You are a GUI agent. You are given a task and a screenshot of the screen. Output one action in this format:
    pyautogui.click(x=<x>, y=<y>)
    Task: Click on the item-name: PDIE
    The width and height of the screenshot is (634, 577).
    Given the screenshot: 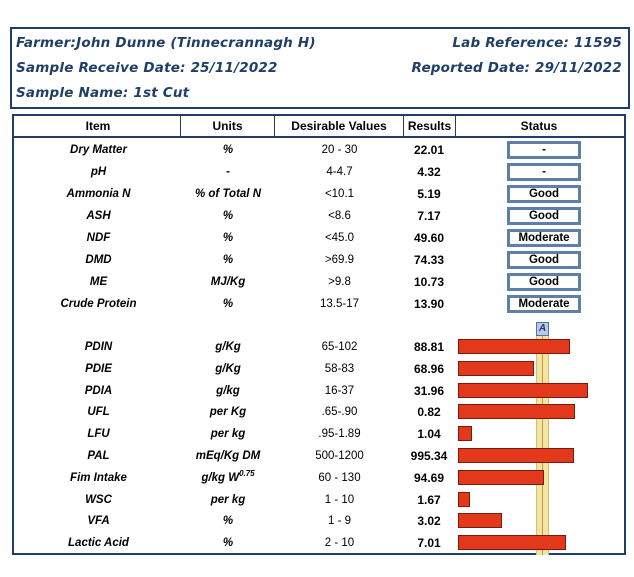 What is the action you would take?
    pyautogui.click(x=98, y=368)
    